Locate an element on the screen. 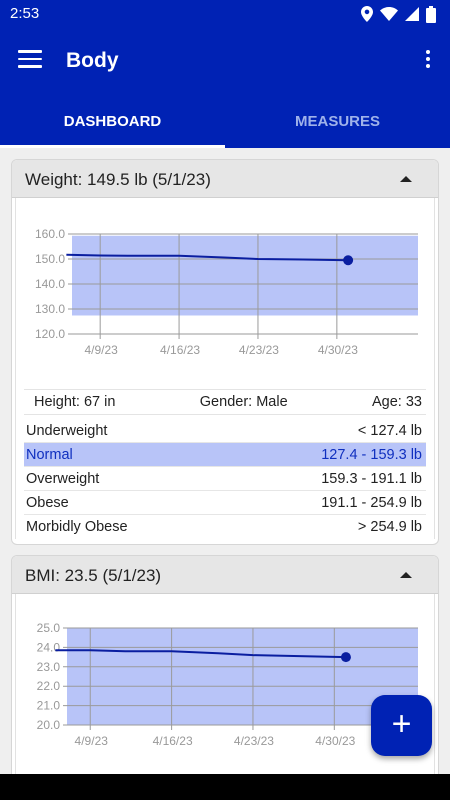 This screenshot has width=450, height=800. wifi-icon is located at coordinates (389, 14).